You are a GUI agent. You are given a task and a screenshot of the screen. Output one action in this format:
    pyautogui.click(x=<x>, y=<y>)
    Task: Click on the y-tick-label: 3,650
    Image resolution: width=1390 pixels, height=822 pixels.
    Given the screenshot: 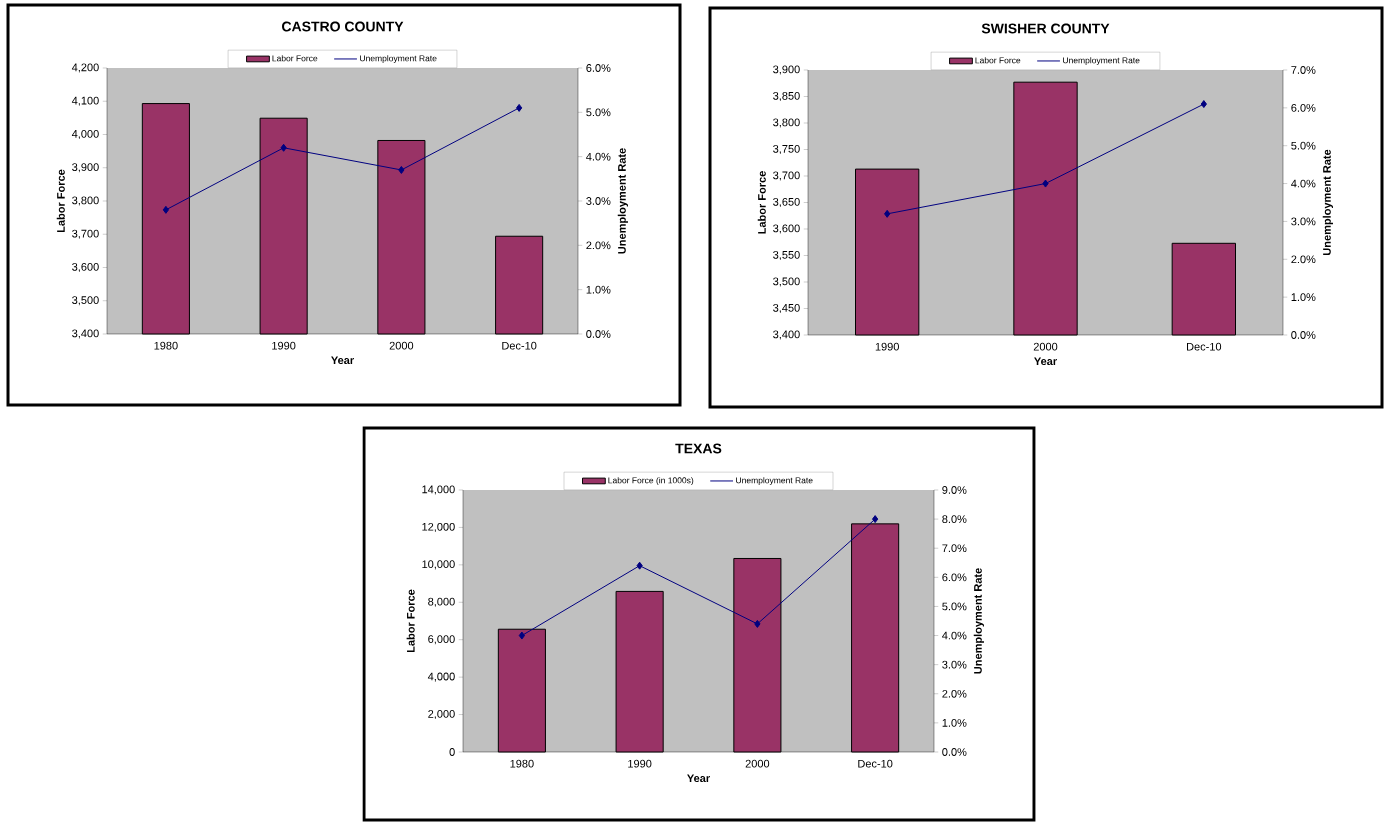 What is the action you would take?
    pyautogui.click(x=786, y=202)
    